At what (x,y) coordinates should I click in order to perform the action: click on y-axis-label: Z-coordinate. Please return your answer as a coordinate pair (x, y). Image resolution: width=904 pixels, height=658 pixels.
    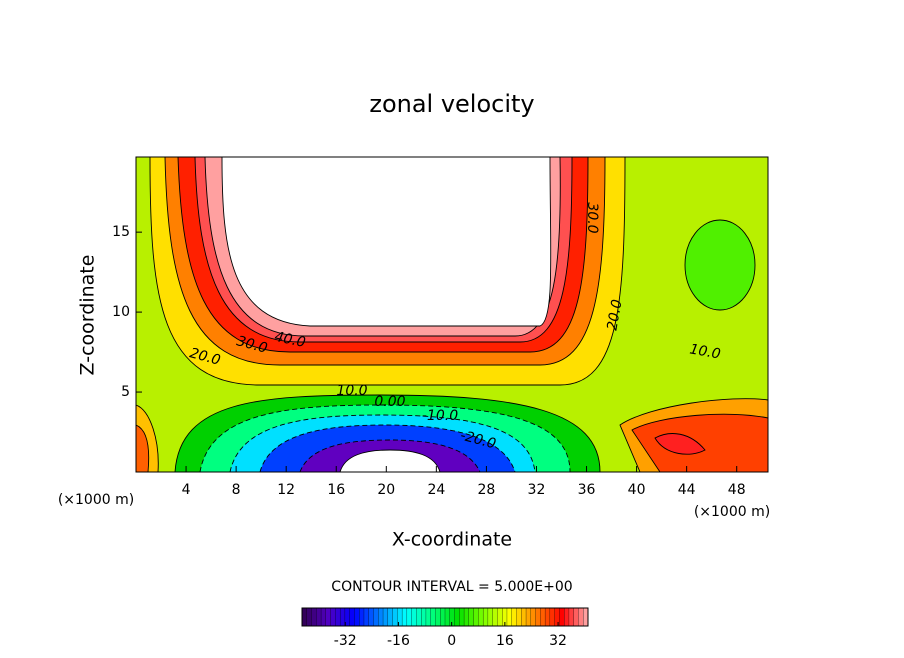
    Looking at the image, I should click on (88, 315).